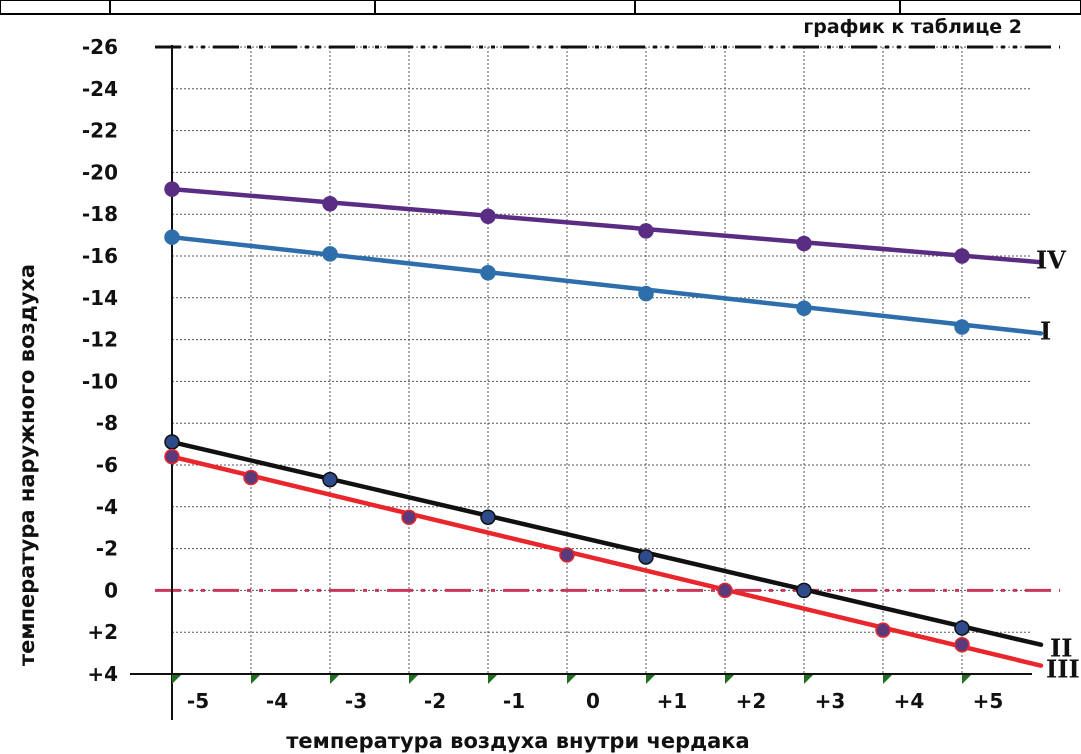  Describe the element at coordinates (100, 340) in the screenshot. I see `y-tick-label: -12` at that location.